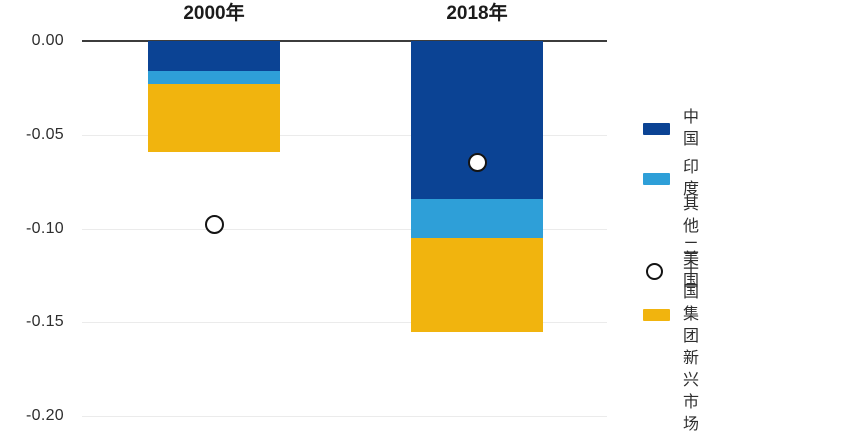 The width and height of the screenshot is (865, 446). I want to click on legend-label-line: 印度, so click(691, 178).